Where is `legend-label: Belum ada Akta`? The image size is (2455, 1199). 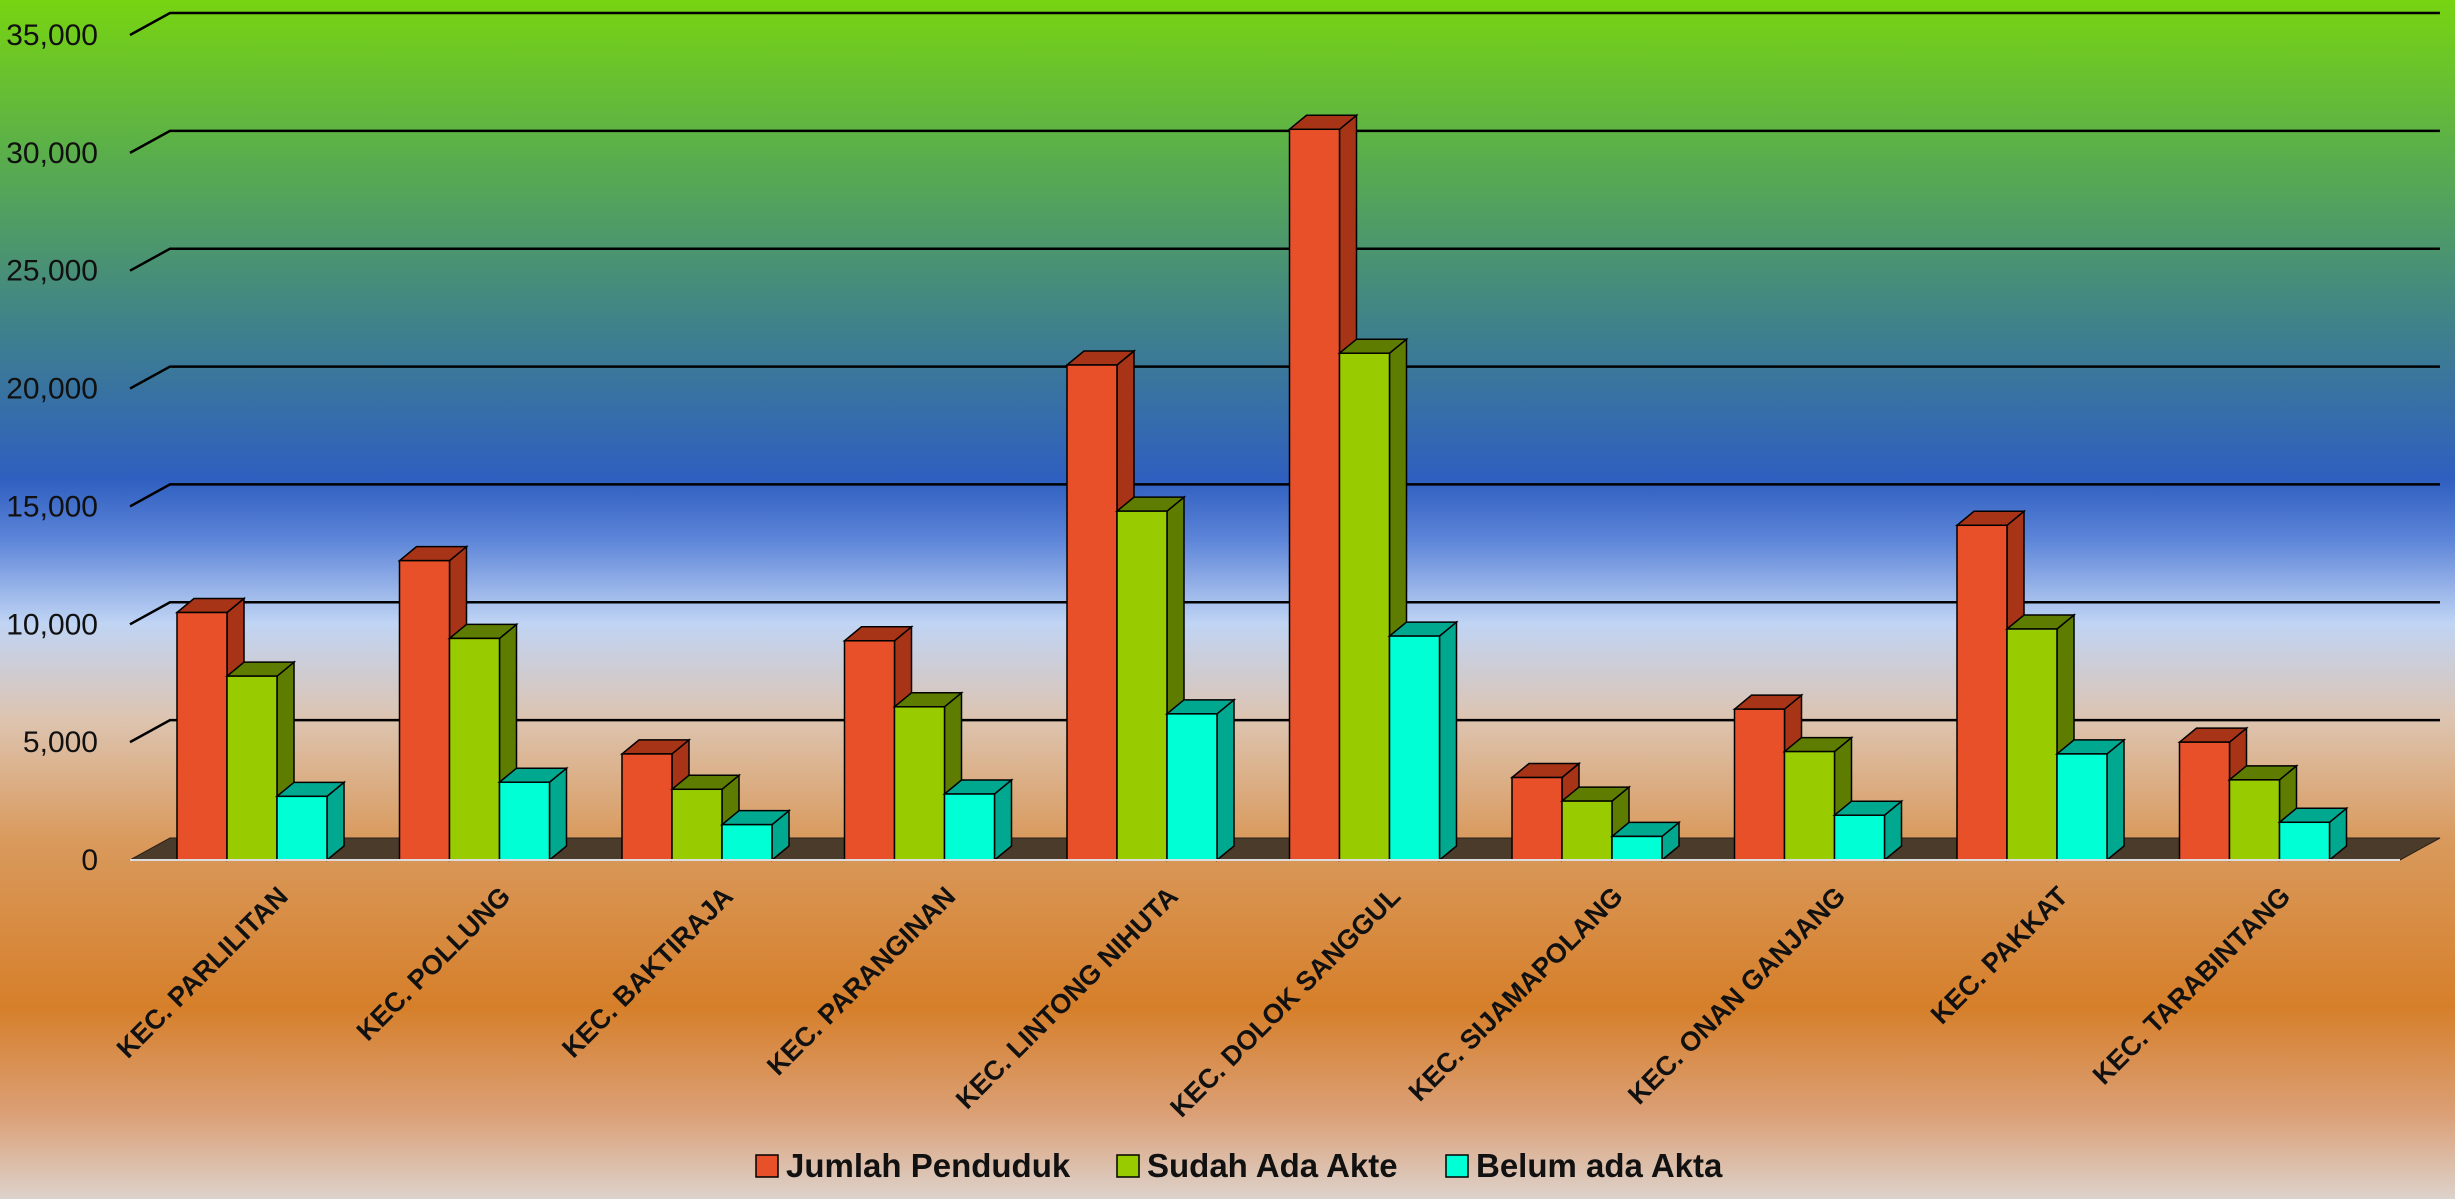
legend-label: Belum ada Akta is located at coordinates (1599, 1165).